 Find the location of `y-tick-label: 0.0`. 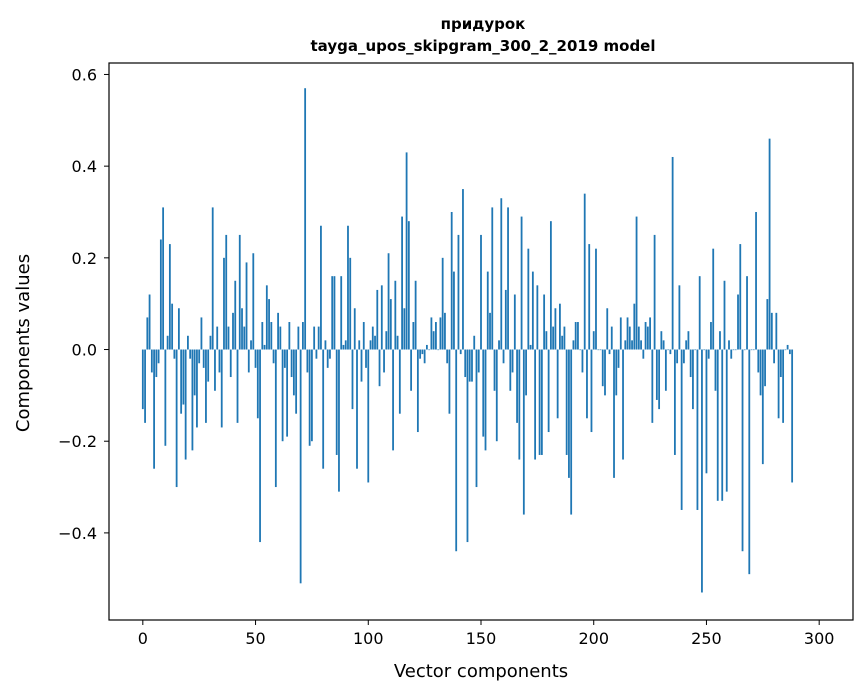

y-tick-label: 0.0 is located at coordinates (84, 350).